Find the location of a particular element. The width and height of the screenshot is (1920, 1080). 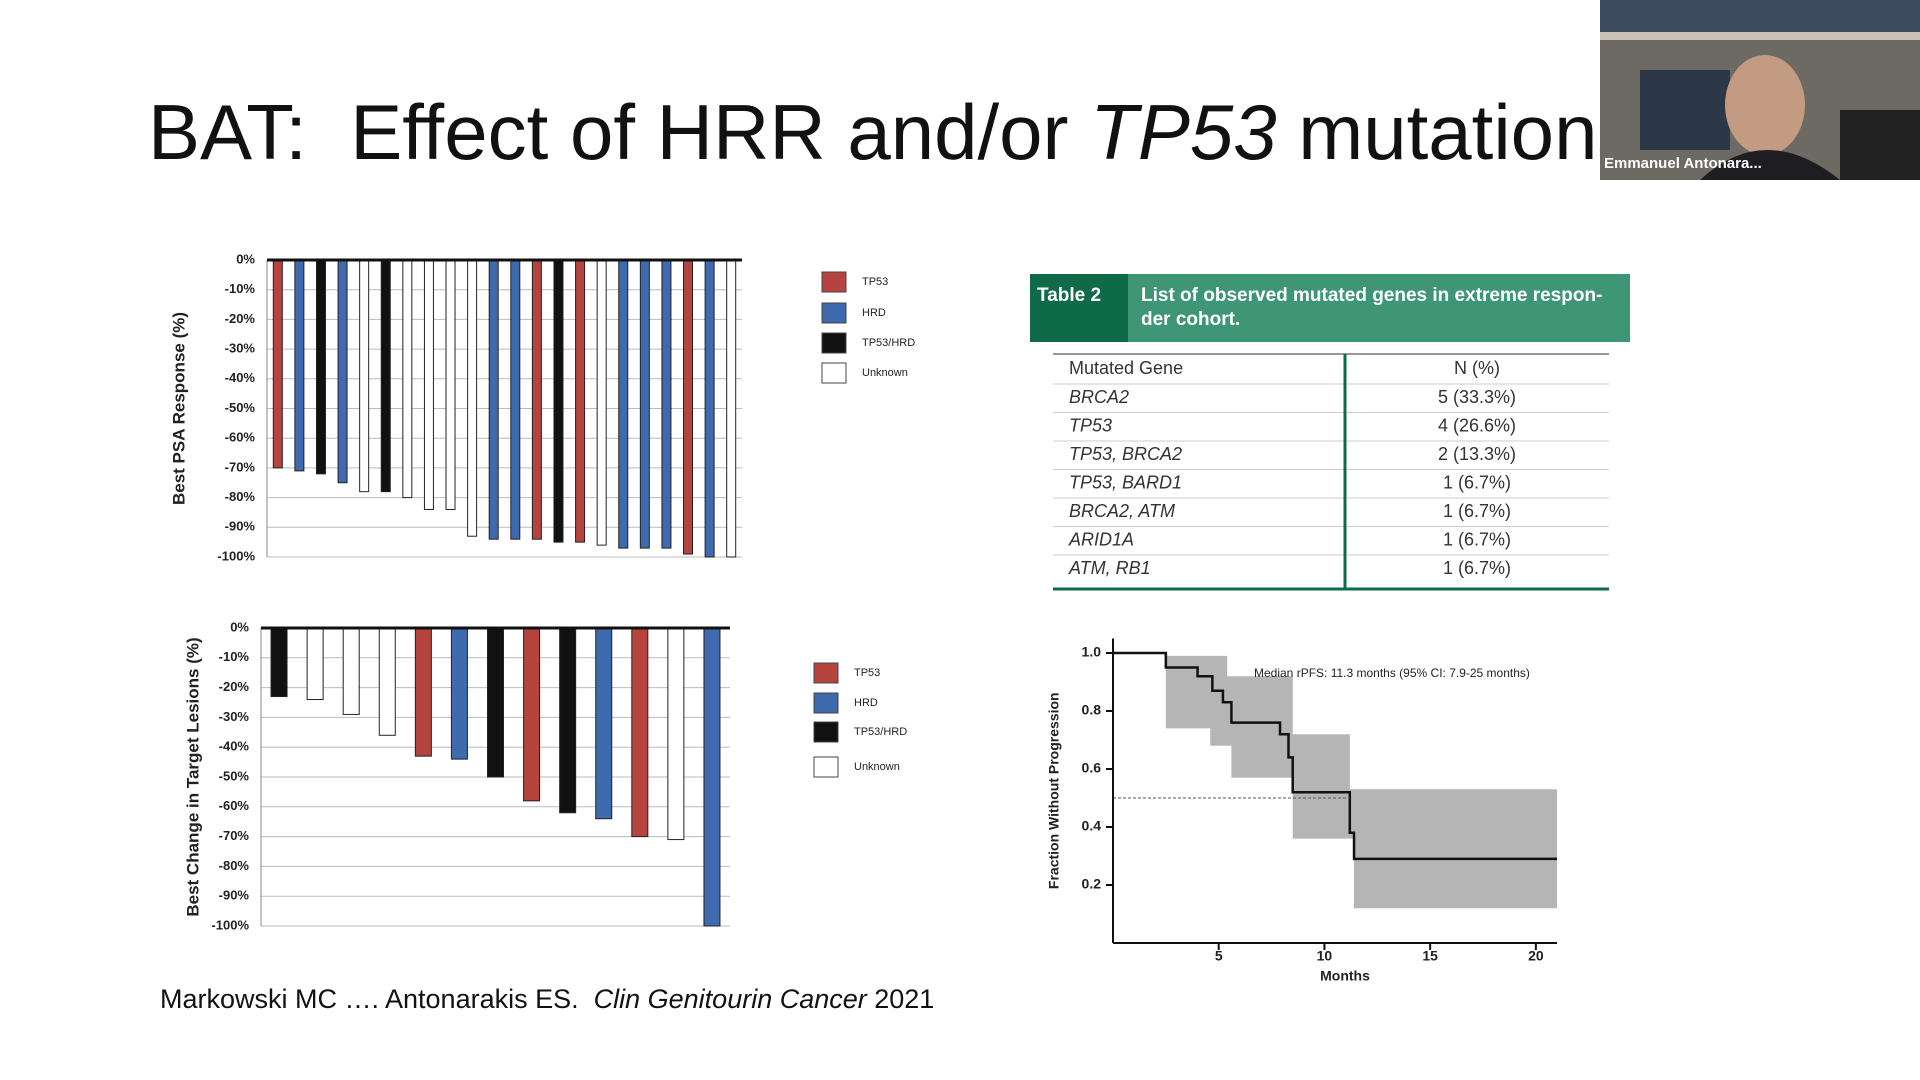

y-tick-label: 0.8 is located at coordinates (1092, 710).